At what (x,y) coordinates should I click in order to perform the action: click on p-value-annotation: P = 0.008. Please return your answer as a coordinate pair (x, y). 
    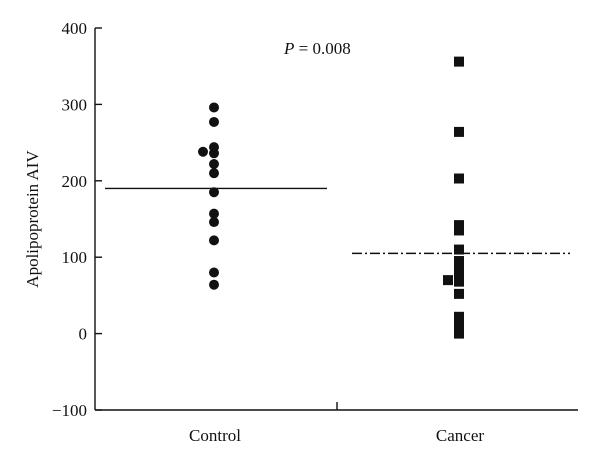
    Looking at the image, I should click on (317, 48).